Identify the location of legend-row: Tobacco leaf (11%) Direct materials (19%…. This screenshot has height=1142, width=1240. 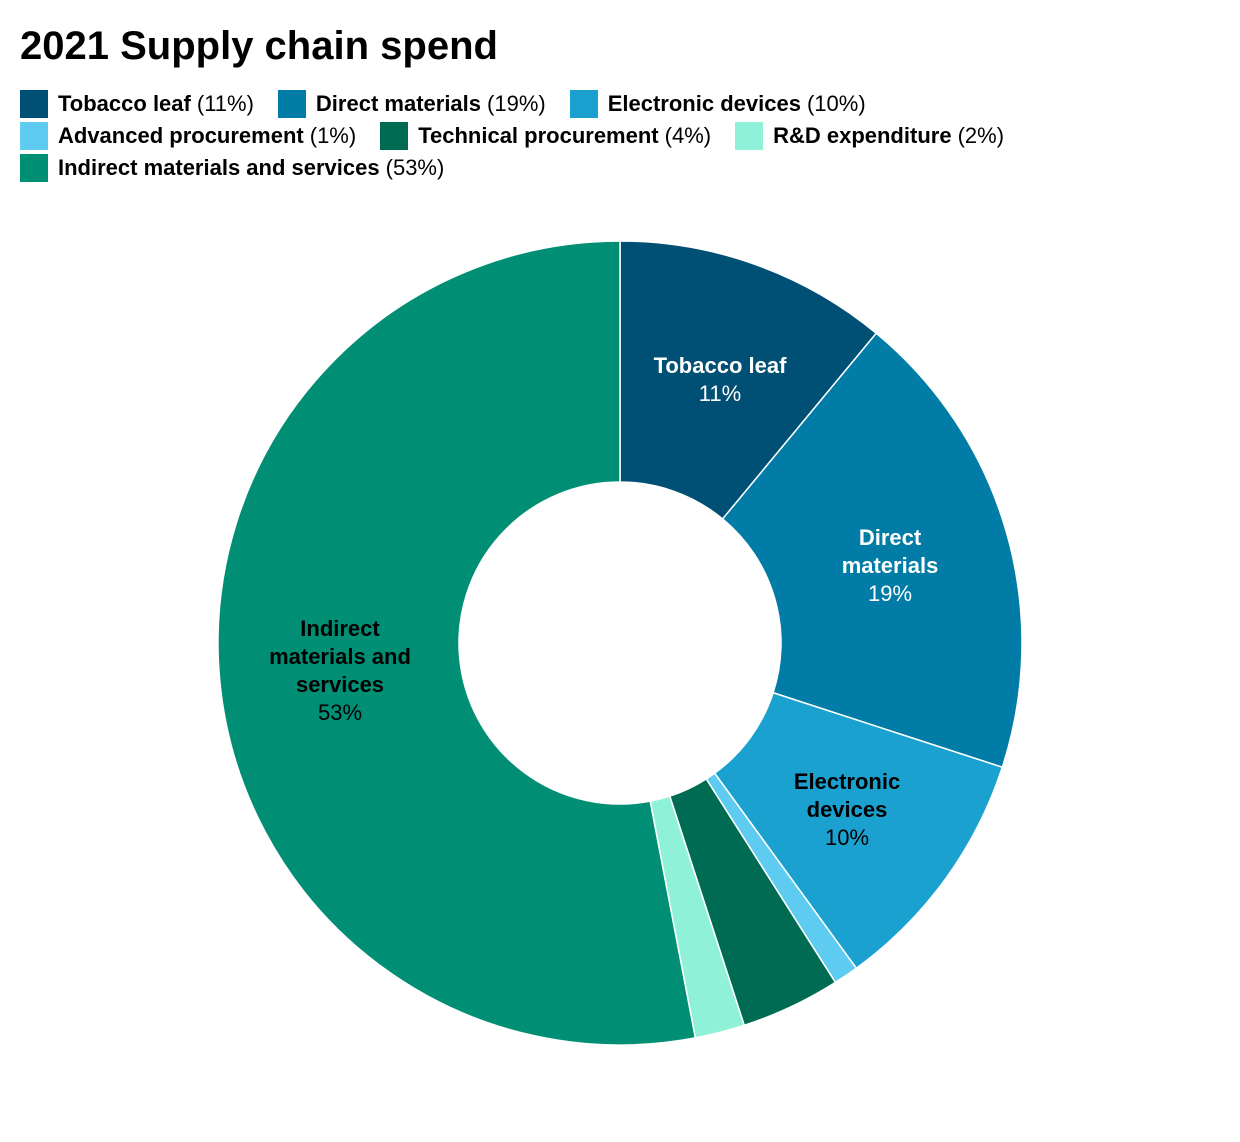
(610, 104).